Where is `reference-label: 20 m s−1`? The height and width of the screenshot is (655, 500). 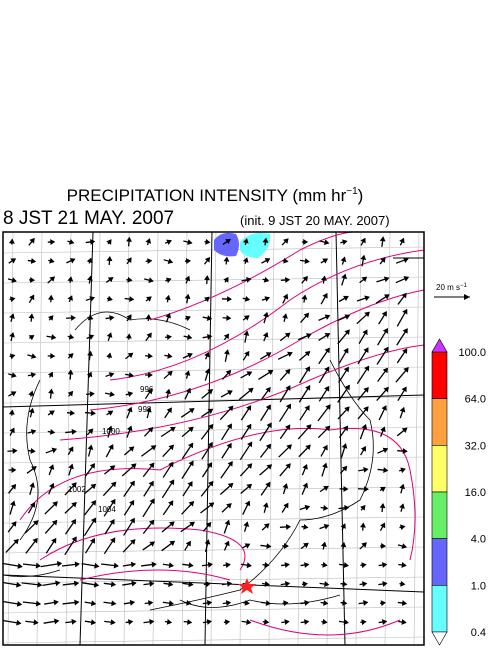 reference-label: 20 m s−1 is located at coordinates (452, 287).